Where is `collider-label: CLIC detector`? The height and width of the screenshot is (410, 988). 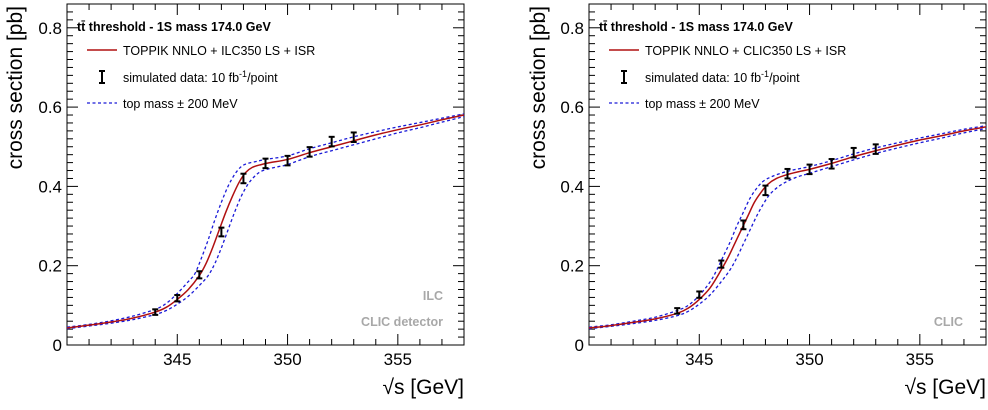 collider-label: CLIC detector is located at coordinates (402, 322).